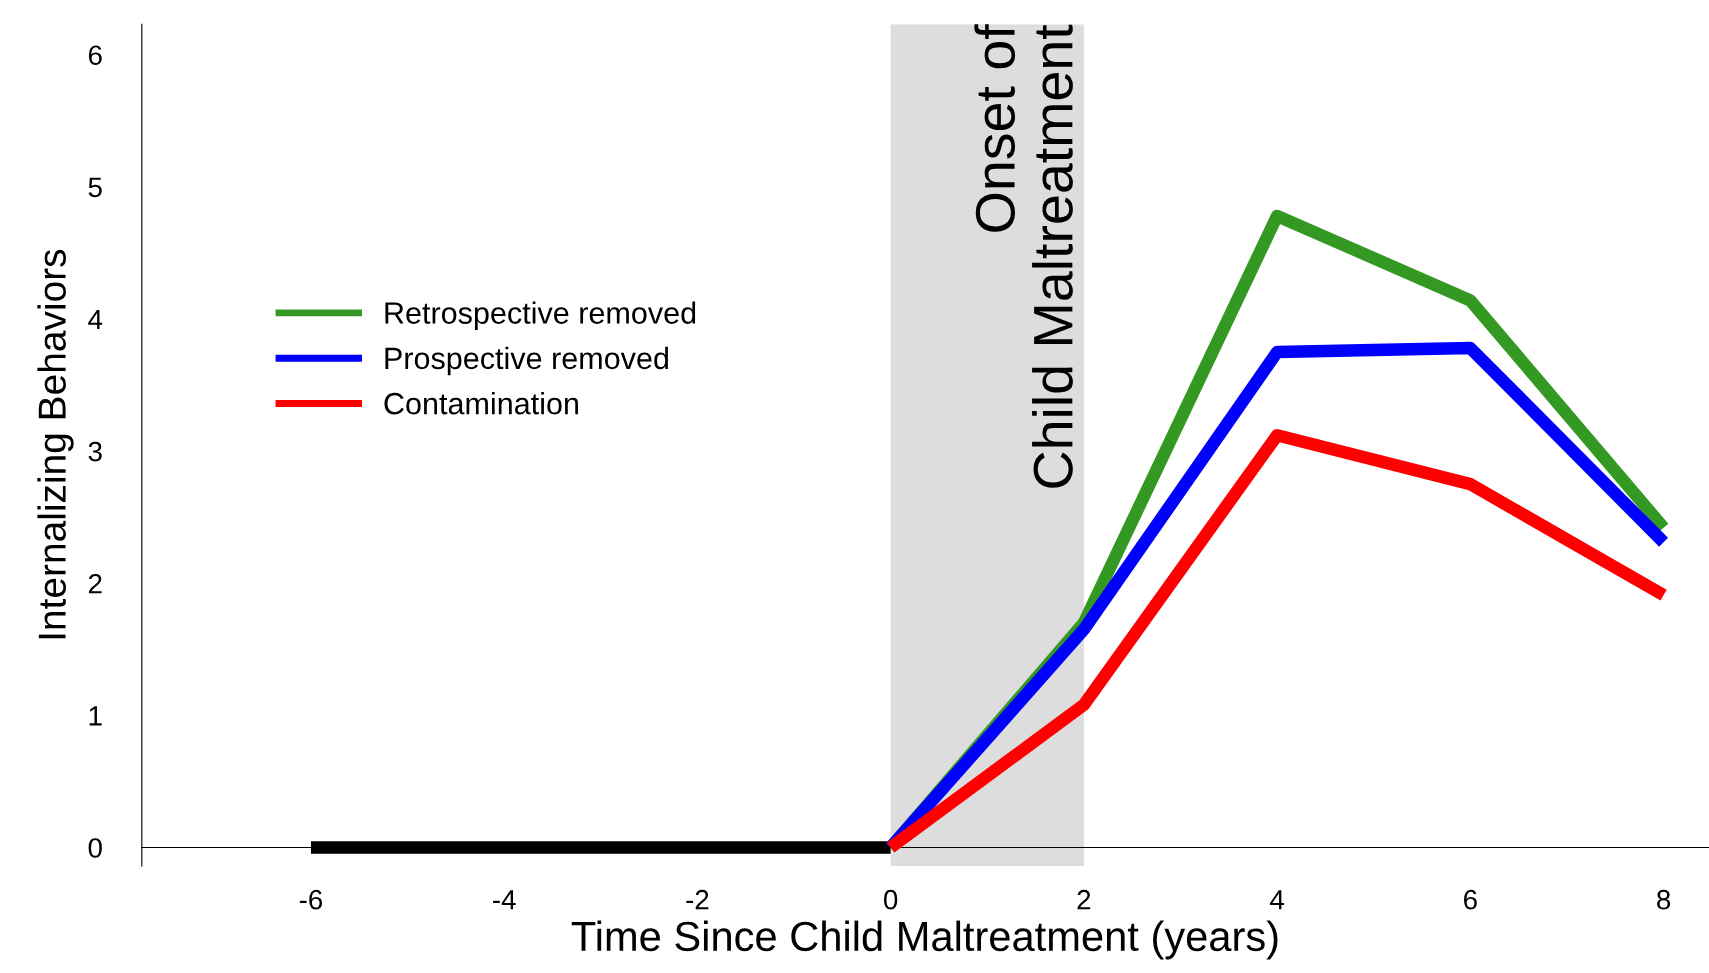 This screenshot has height=973, width=1709. Describe the element at coordinates (504, 900) in the screenshot. I see `x-tick-label: -4` at that location.